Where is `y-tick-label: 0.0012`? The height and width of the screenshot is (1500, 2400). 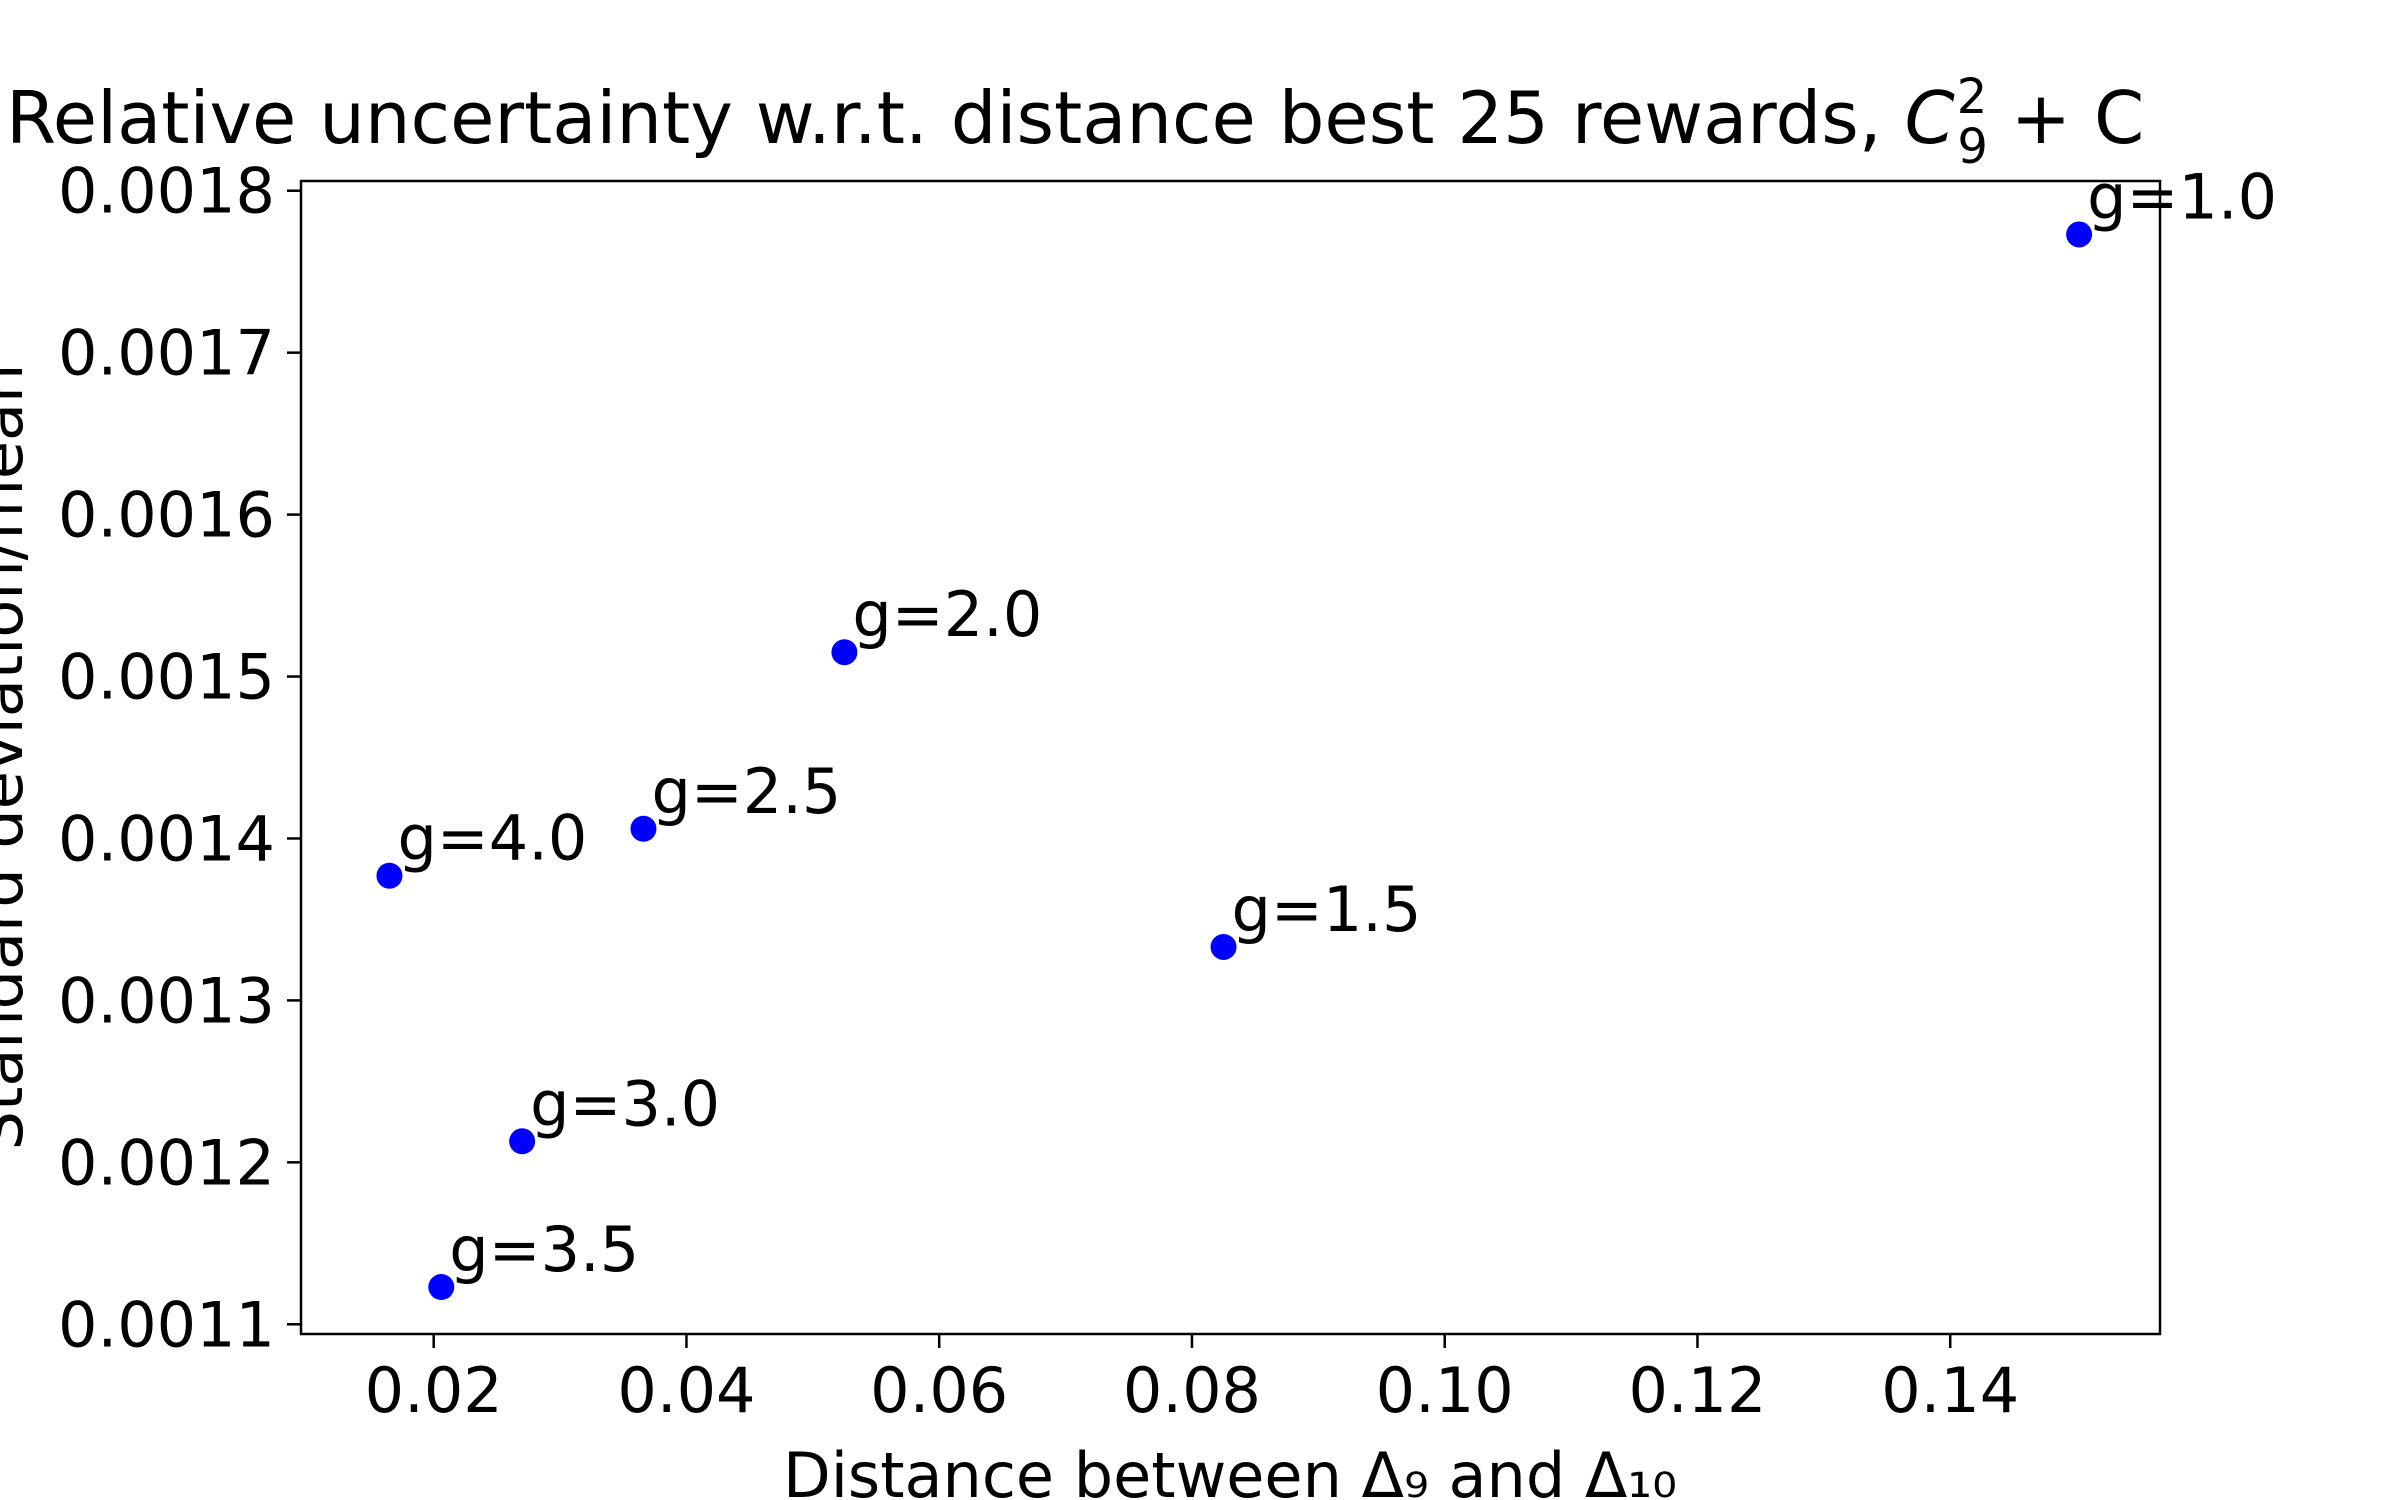 y-tick-label: 0.0012 is located at coordinates (166, 1162).